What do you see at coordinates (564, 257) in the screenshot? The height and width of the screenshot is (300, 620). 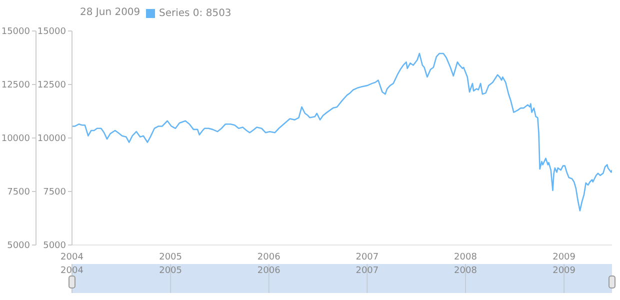 I see `x-tick-label: 2009` at bounding box center [564, 257].